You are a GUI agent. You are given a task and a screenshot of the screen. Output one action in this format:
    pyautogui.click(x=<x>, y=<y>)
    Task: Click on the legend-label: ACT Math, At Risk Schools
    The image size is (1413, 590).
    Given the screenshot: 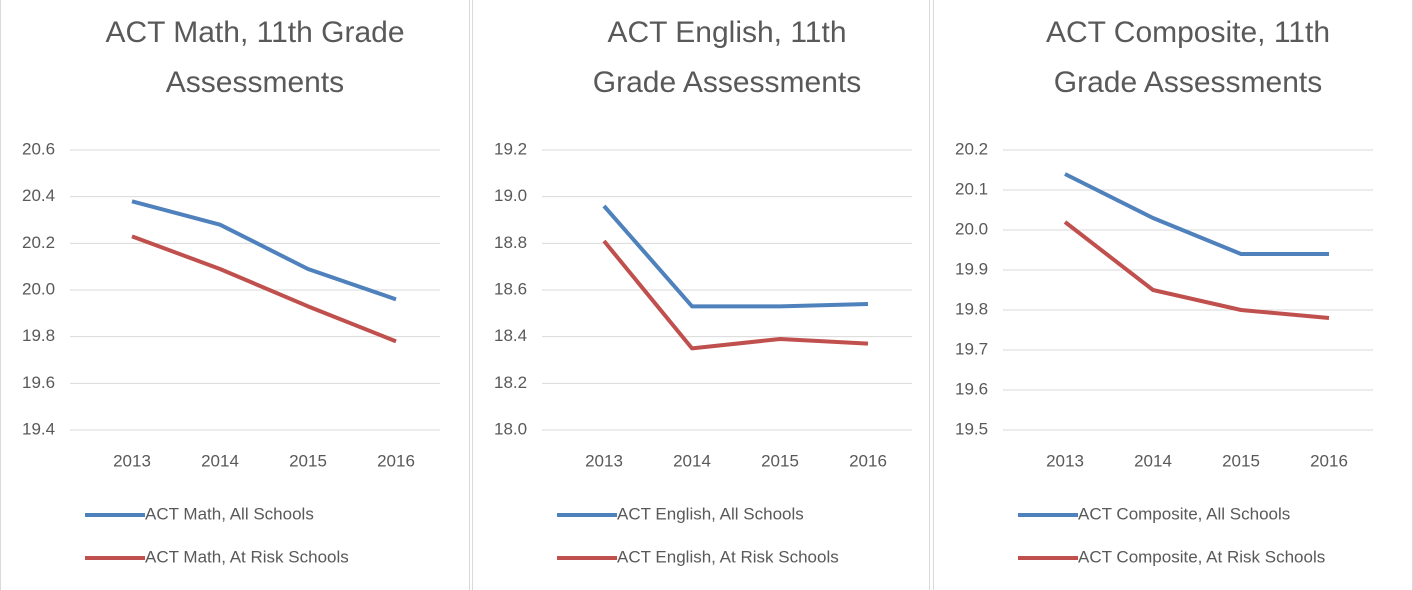 What is the action you would take?
    pyautogui.click(x=247, y=556)
    